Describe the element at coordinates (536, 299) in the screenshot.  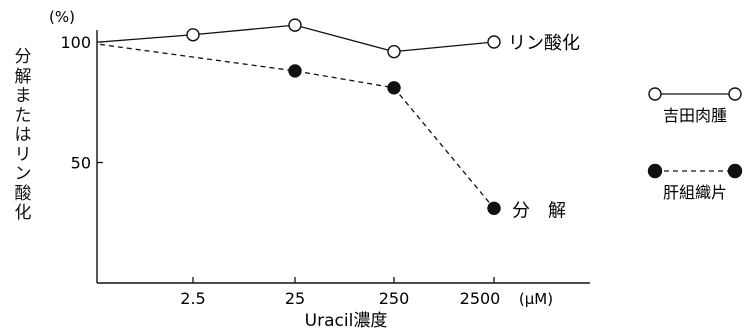
I see `x-unit-label: (μM)` at that location.